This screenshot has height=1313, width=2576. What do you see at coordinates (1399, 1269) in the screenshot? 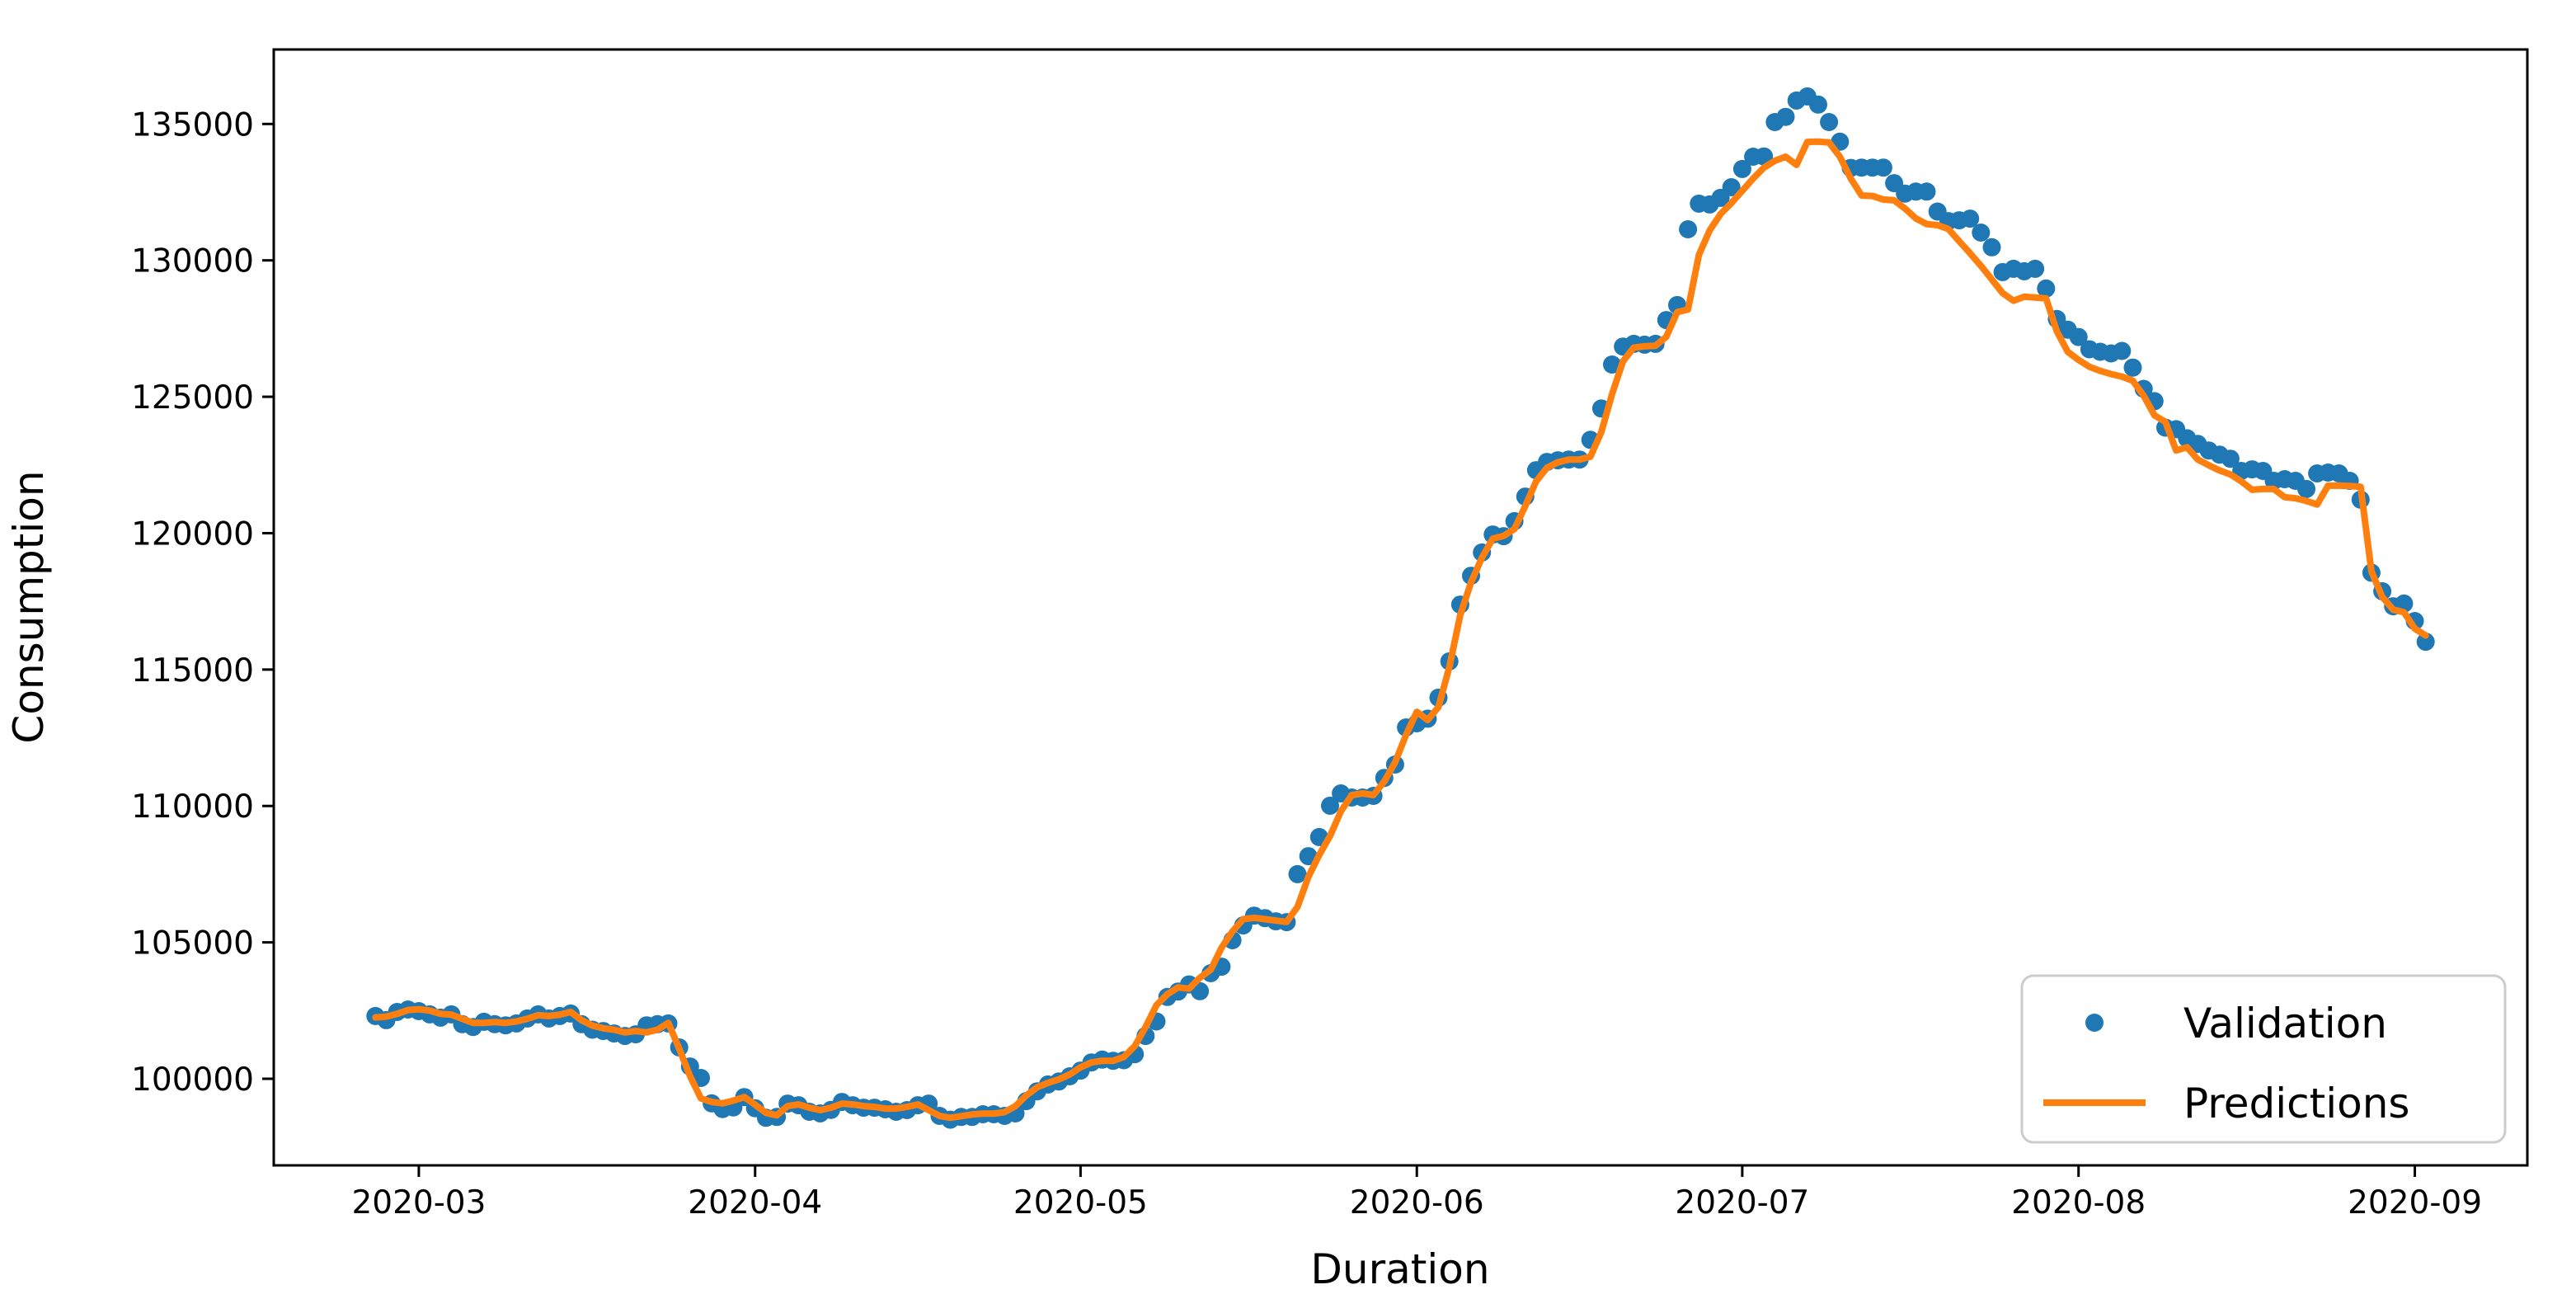
I see `x-axis-label: Duration` at bounding box center [1399, 1269].